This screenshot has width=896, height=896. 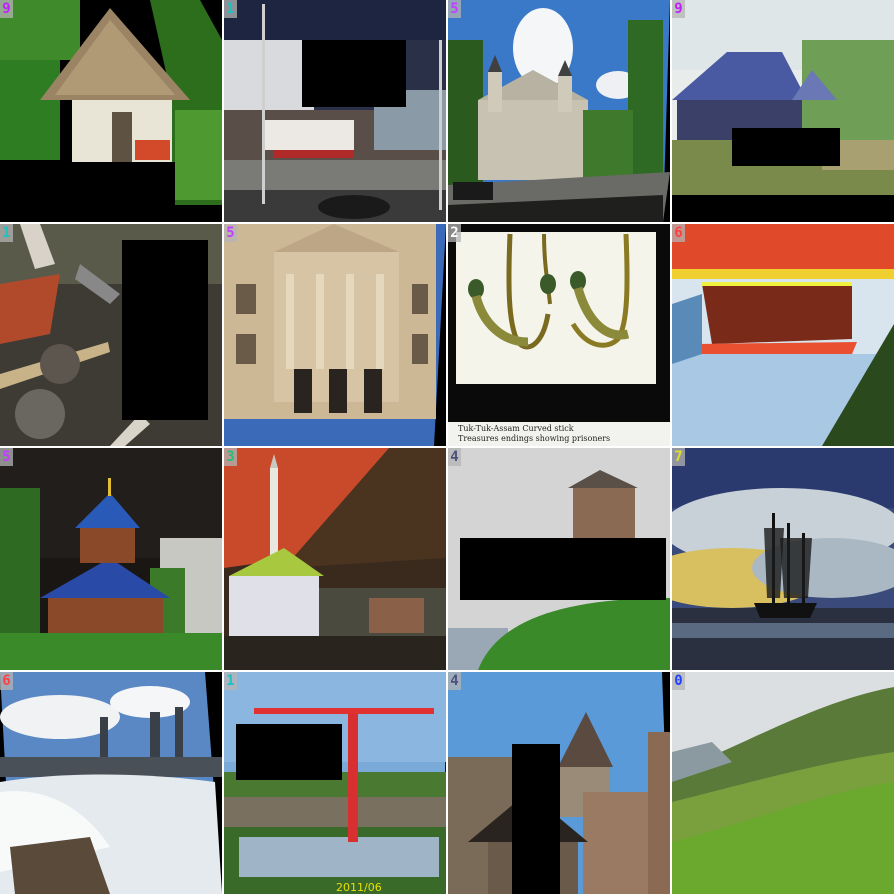 I want to click on mosque-solarized-image, so click(x=335, y=559).